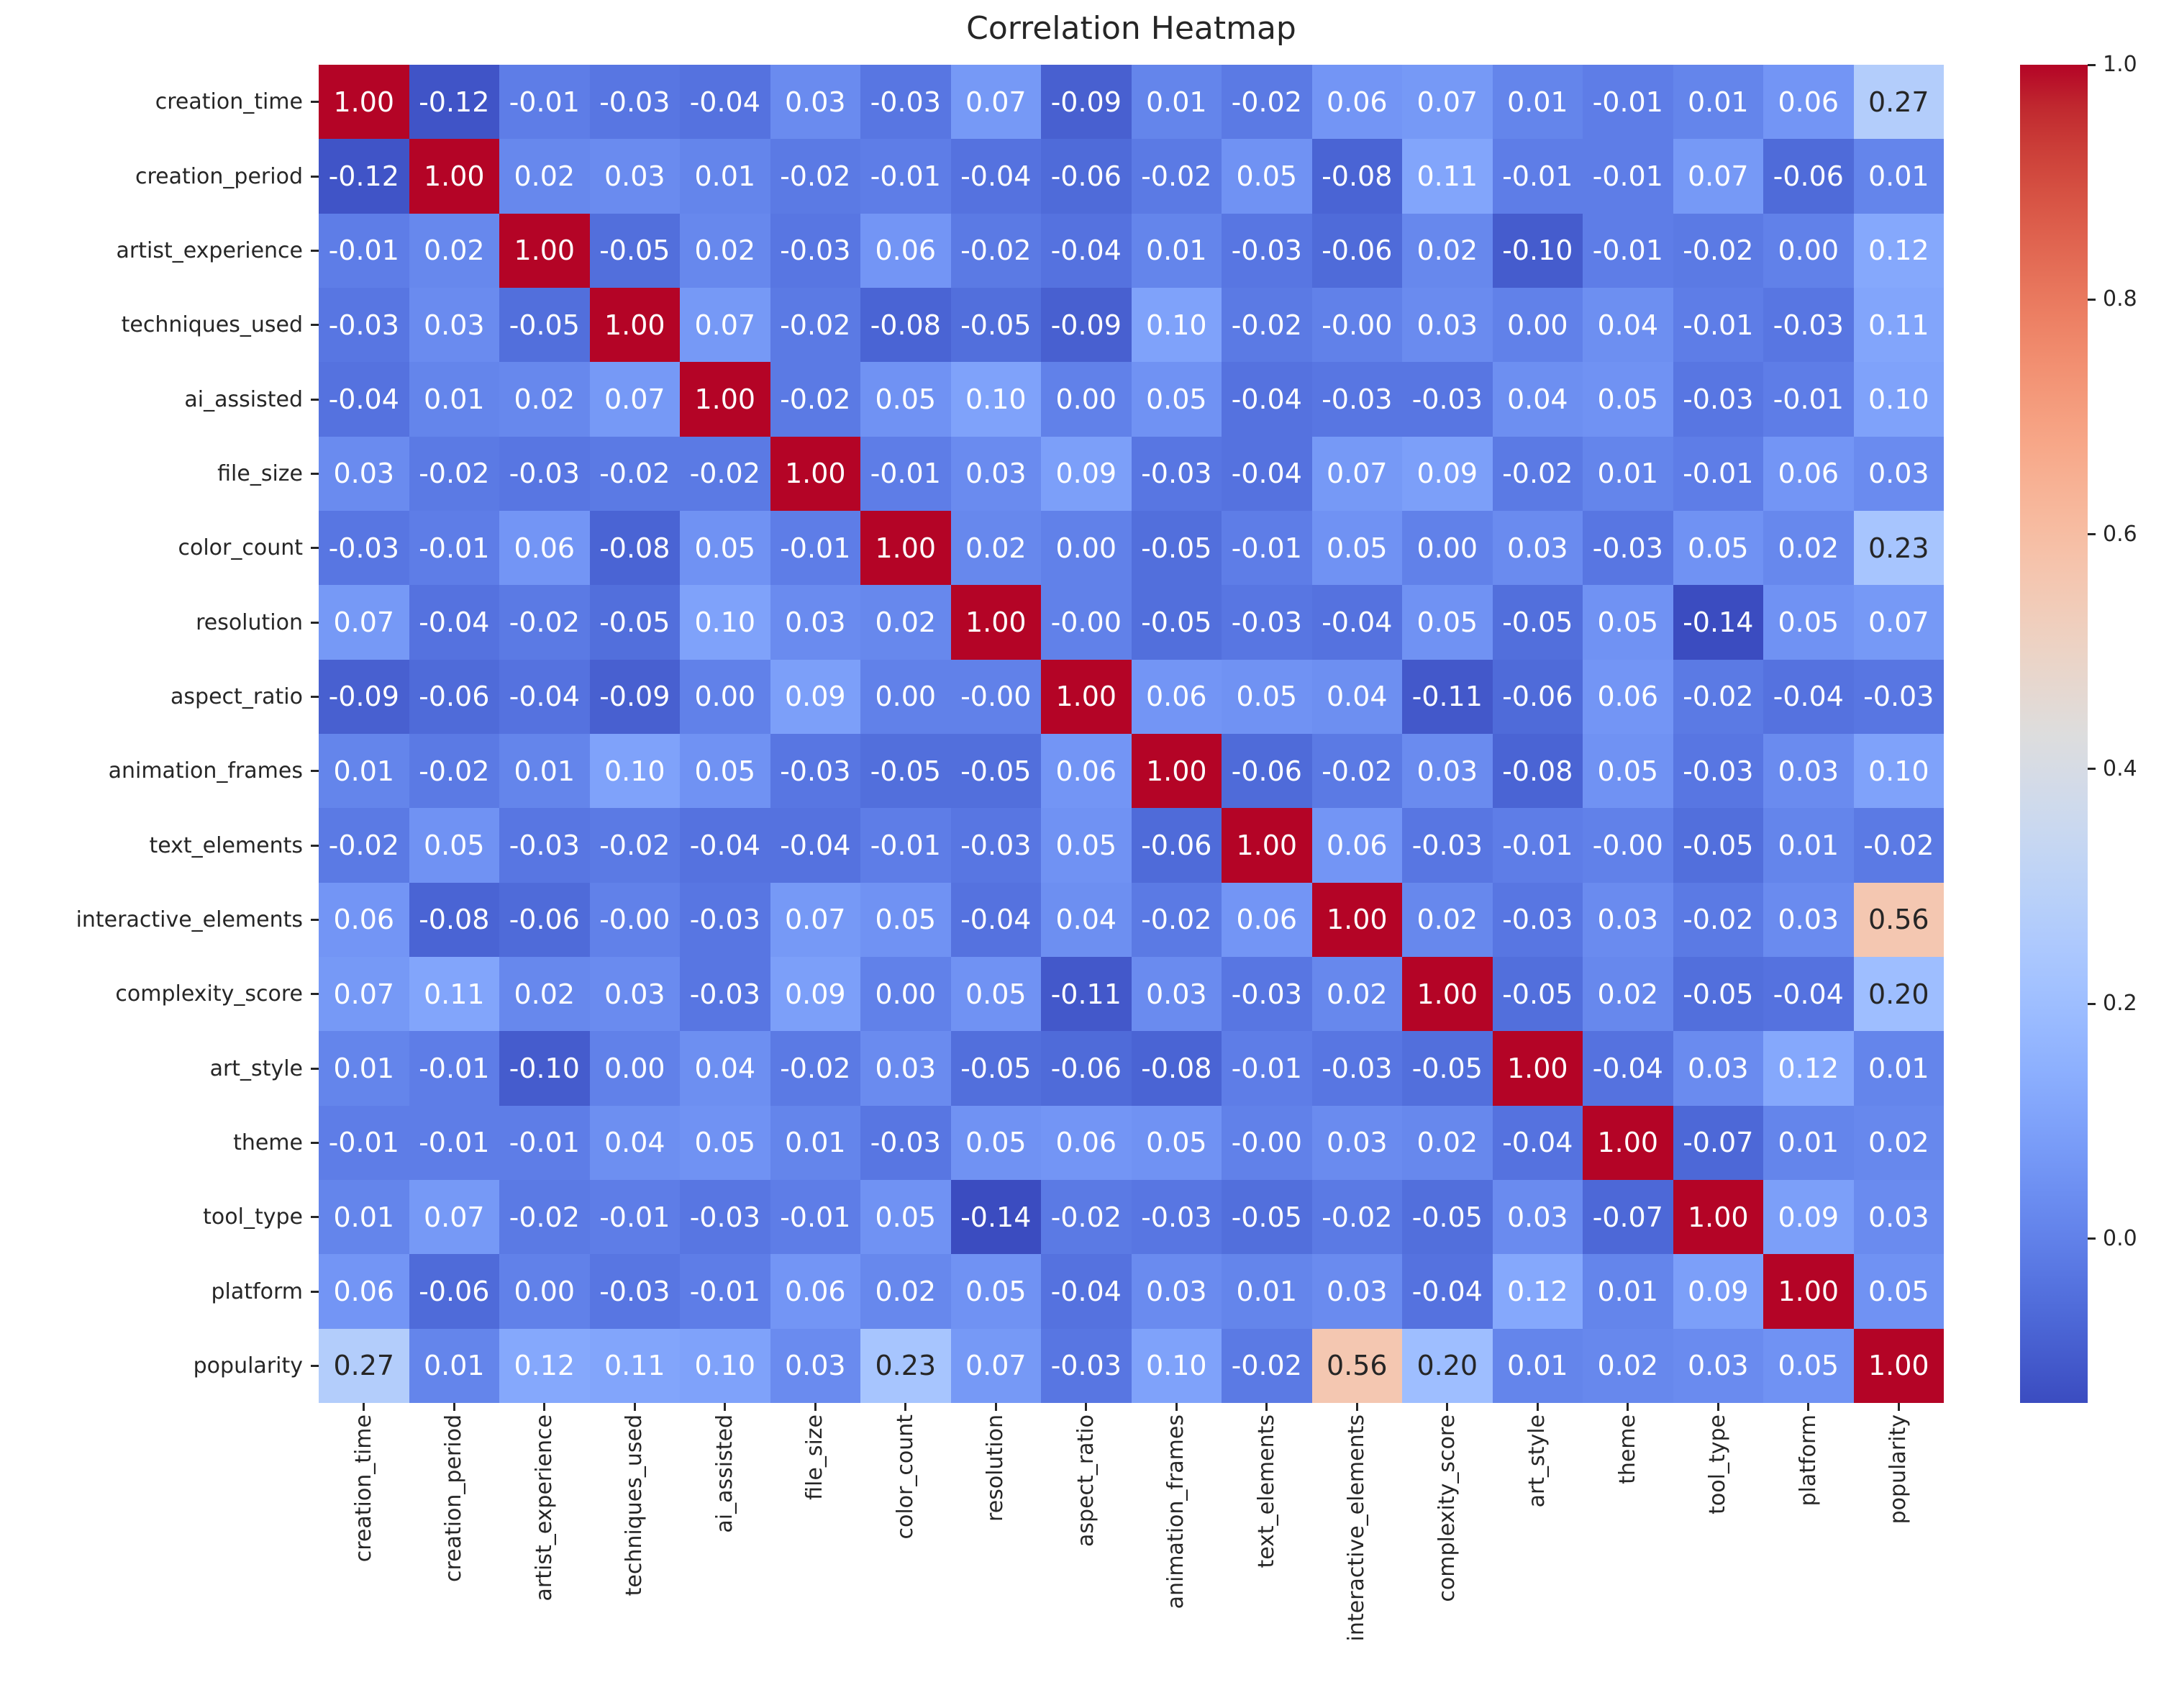 The height and width of the screenshot is (1708, 2174). What do you see at coordinates (1898, 994) in the screenshot?
I see `heatmap-cell: 0.20` at bounding box center [1898, 994].